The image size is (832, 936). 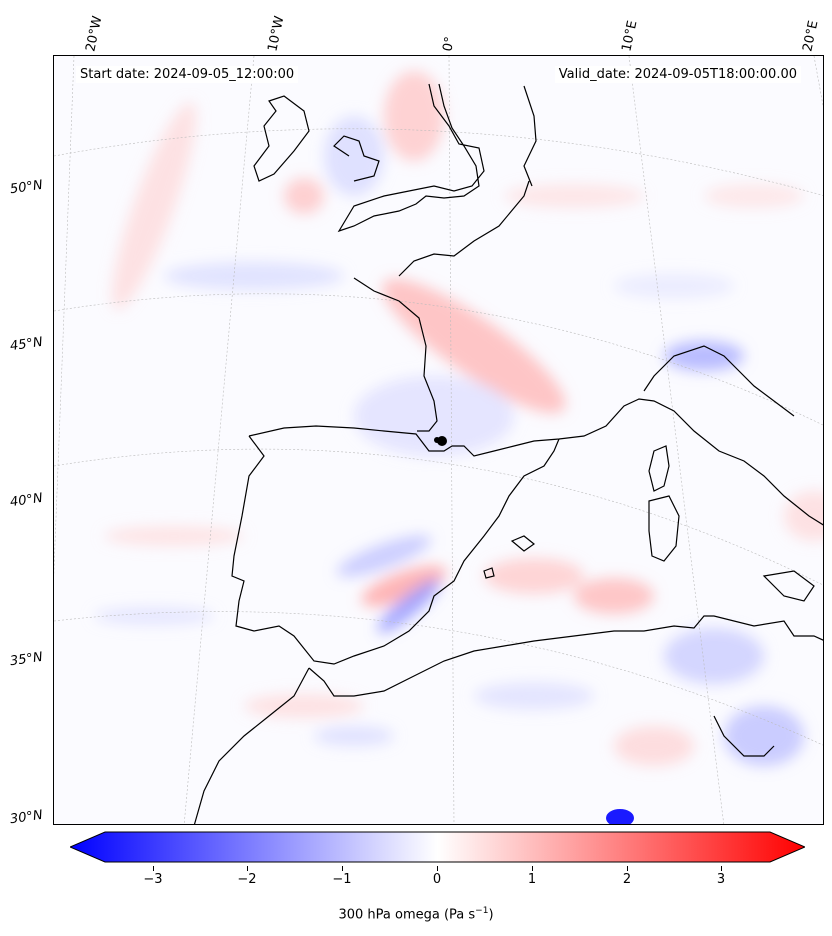 What do you see at coordinates (94, 33) in the screenshot?
I see `lon-label-20w: 20°W` at bounding box center [94, 33].